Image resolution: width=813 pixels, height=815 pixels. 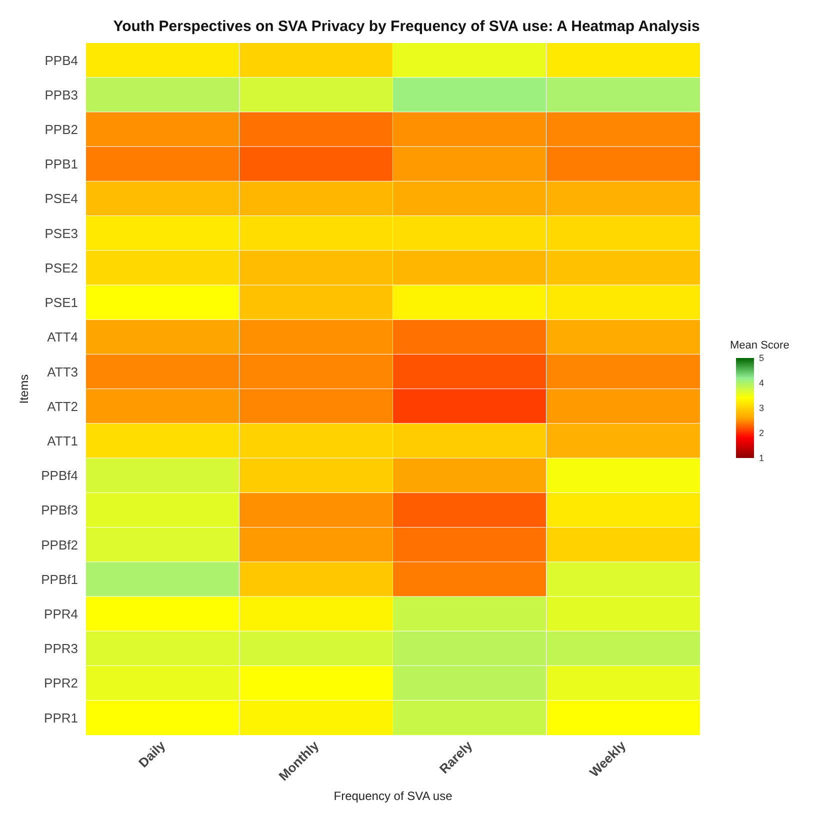 I want to click on y-tick-label: PPB2, so click(x=61, y=130).